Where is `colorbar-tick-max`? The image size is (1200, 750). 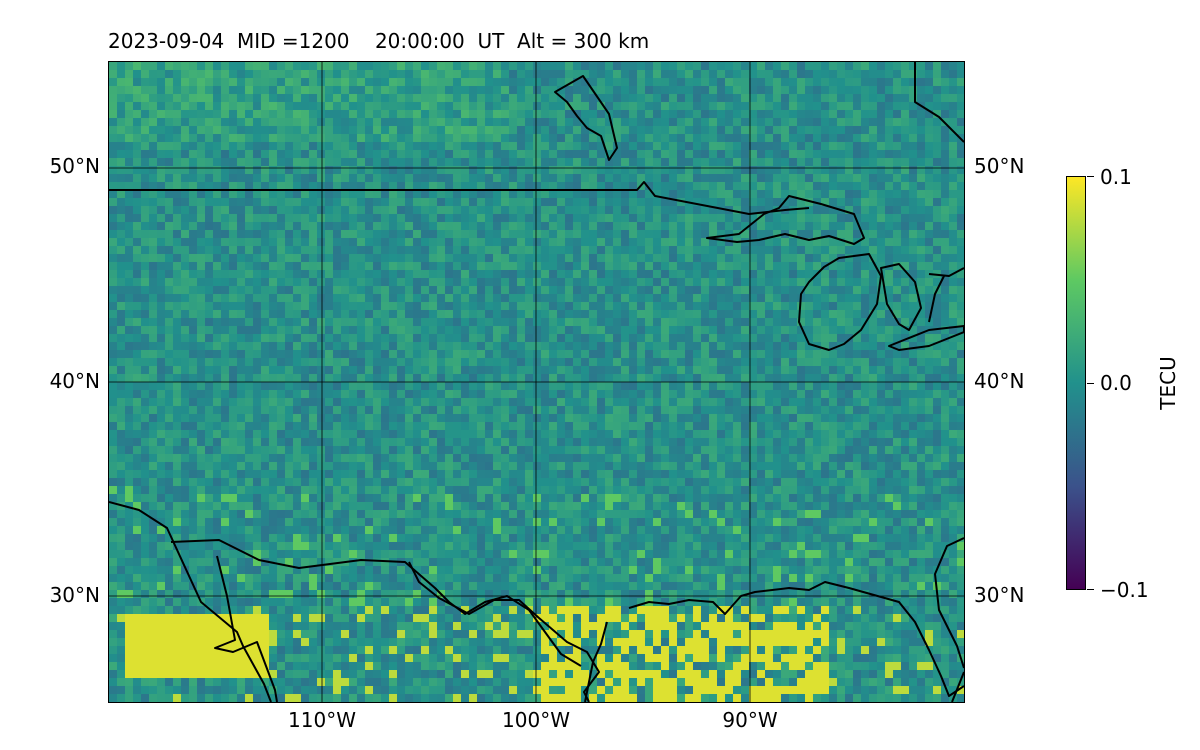
colorbar-tick-max is located at coordinates (1090, 176).